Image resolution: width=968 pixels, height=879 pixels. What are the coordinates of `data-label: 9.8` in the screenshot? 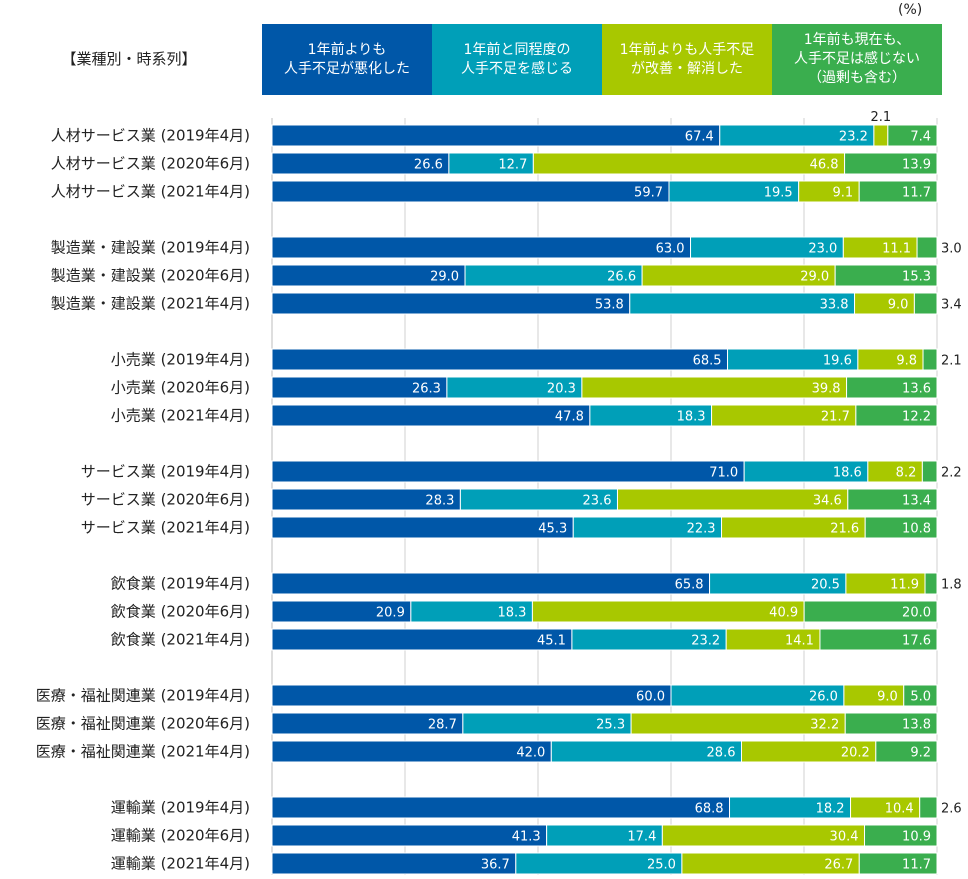 It's located at (906, 361).